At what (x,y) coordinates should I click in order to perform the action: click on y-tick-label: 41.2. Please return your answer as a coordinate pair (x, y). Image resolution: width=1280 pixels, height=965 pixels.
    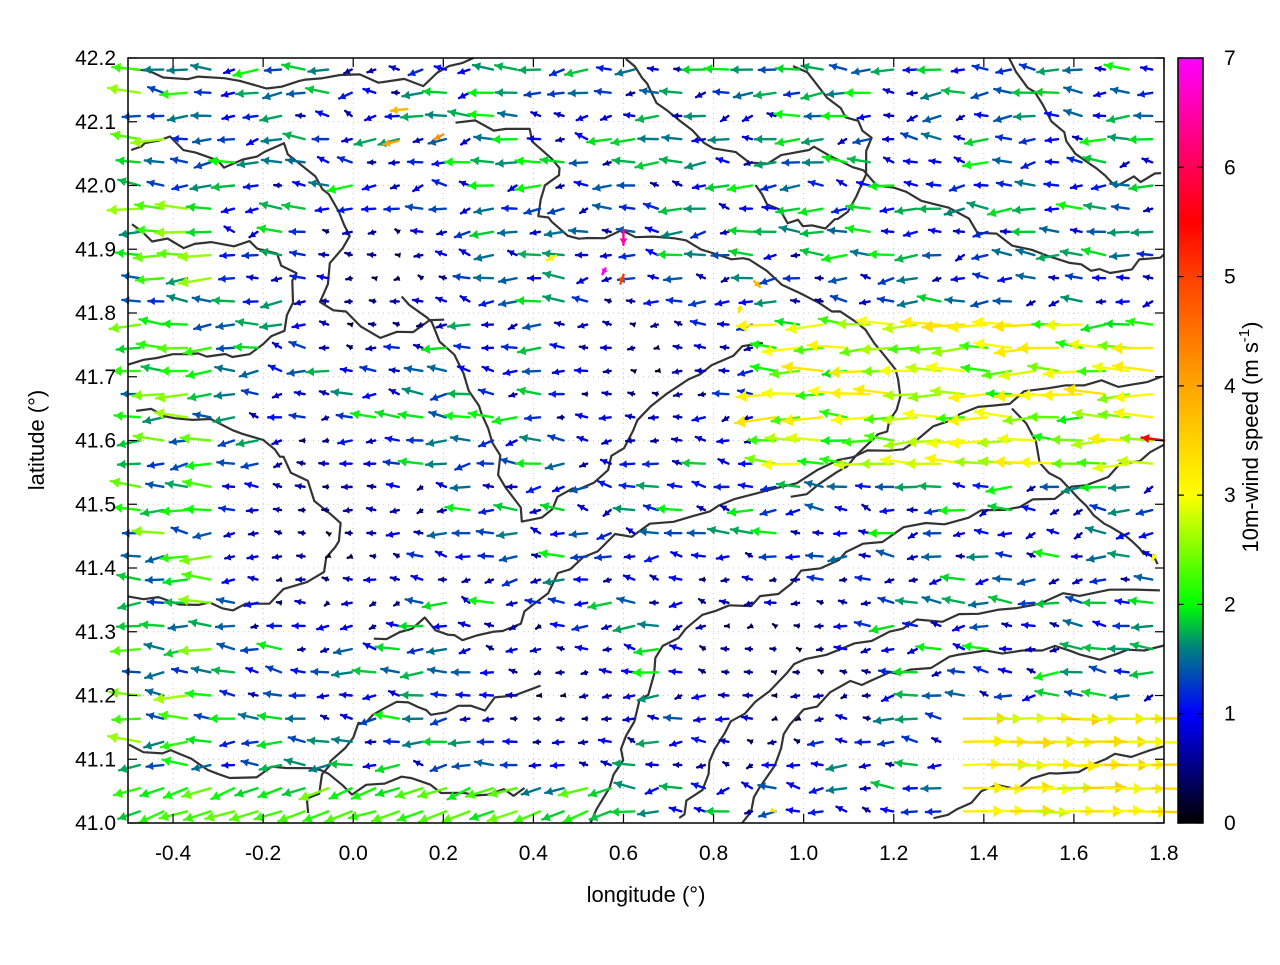
    Looking at the image, I should click on (95, 696).